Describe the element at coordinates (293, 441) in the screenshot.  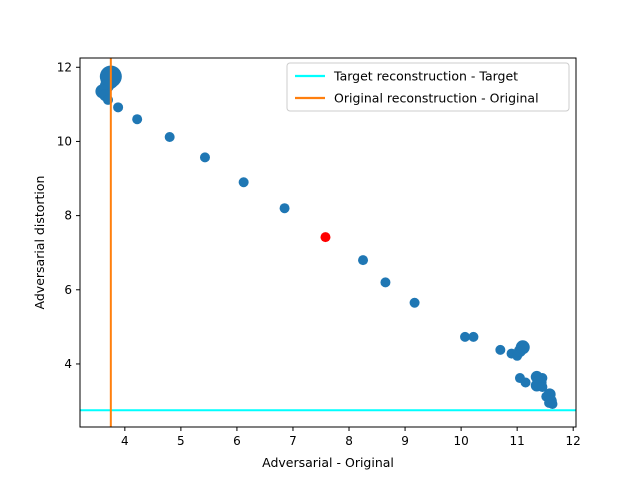
I see `x-tick-label: 7` at that location.